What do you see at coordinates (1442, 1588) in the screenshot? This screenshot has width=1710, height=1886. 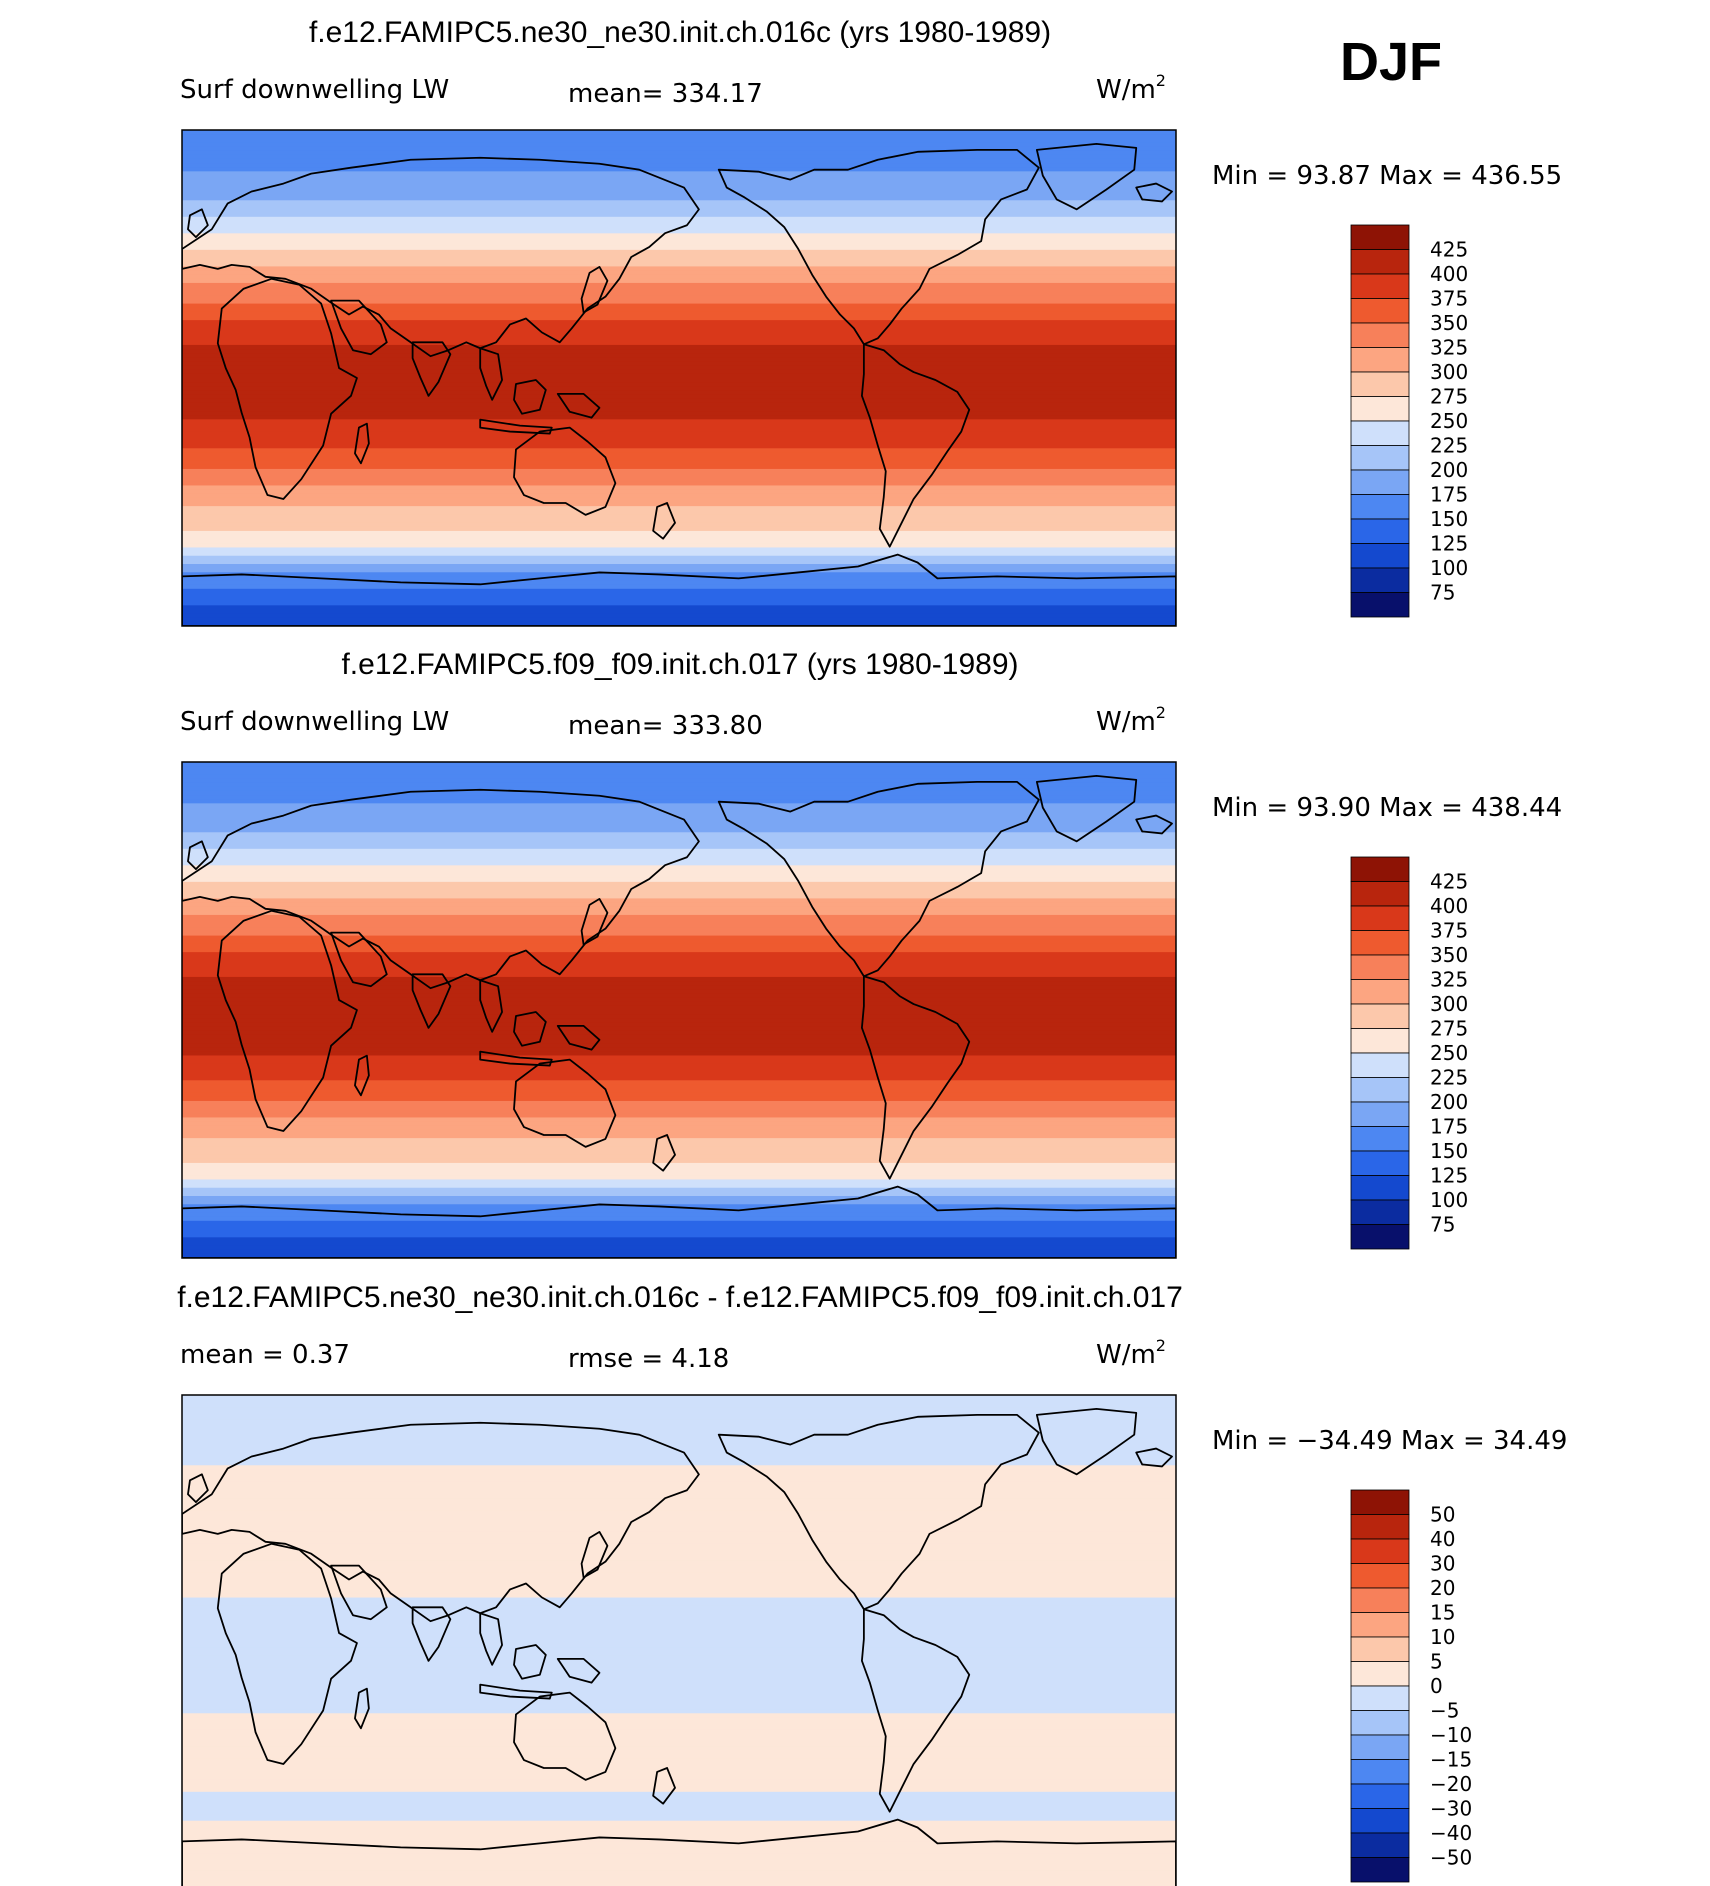 I see `colorbar-tick-label: 20` at bounding box center [1442, 1588].